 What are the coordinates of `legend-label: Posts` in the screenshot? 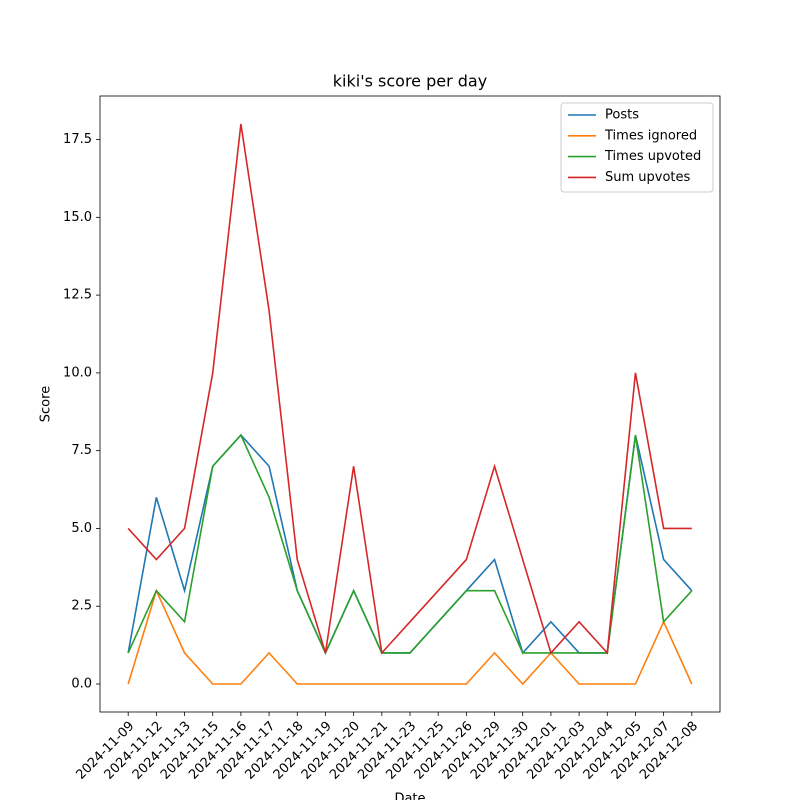 It's located at (622, 115).